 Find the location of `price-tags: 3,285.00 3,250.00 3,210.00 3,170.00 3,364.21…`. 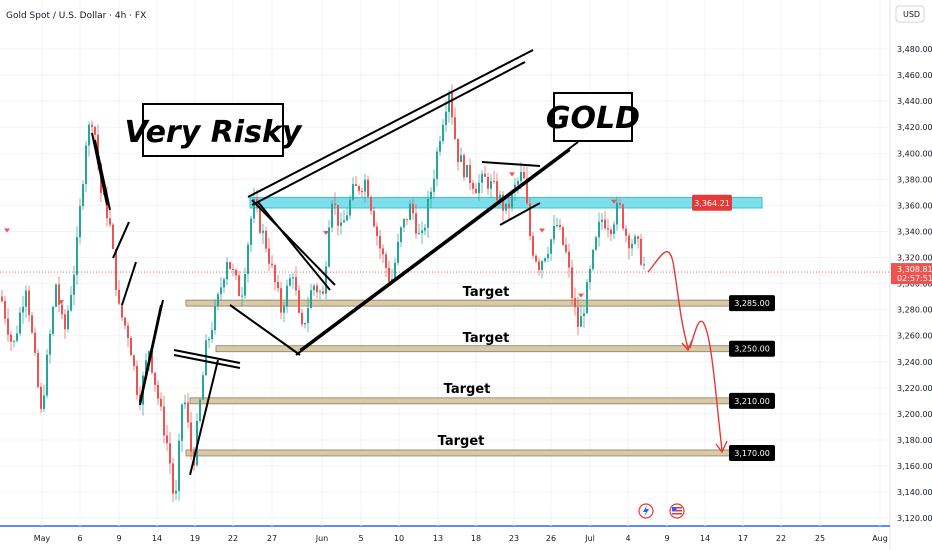

price-tags: 3,285.00 3,250.00 3,210.00 3,170.00 3,364.21… is located at coordinates (812, 327).